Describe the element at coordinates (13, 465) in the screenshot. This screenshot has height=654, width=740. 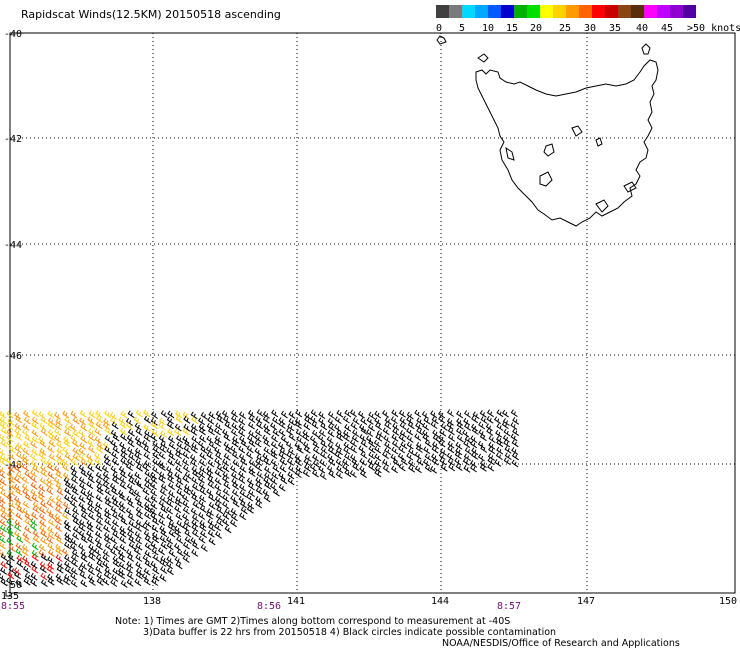
I see `lat-label: -48` at that location.